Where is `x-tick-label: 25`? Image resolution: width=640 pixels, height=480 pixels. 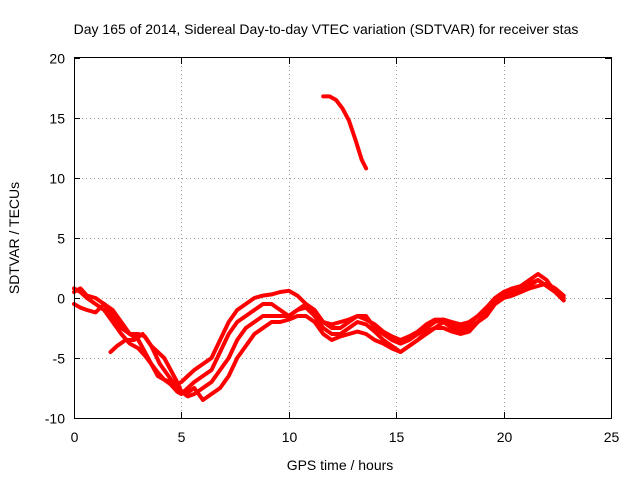
x-tick-label: 25 is located at coordinates (612, 437).